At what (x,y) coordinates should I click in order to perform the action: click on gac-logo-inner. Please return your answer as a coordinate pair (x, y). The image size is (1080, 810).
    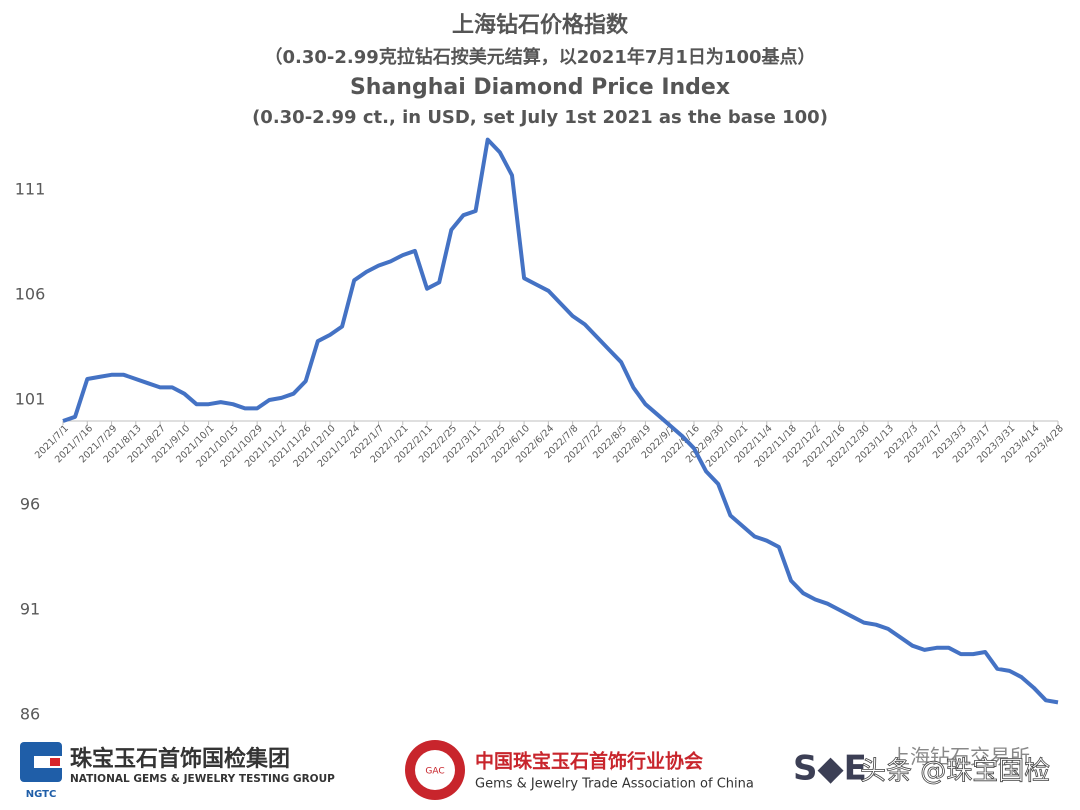
    Looking at the image, I should click on (435, 770).